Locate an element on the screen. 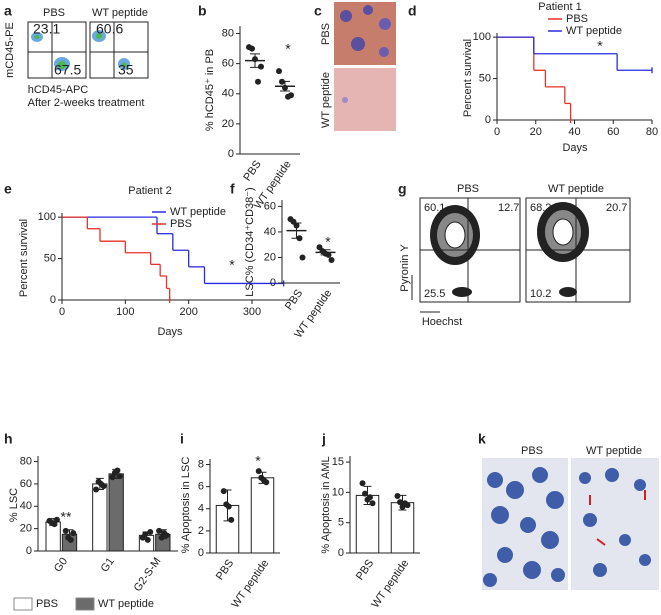  quadrant-value: 68.2 is located at coordinates (540, 208).